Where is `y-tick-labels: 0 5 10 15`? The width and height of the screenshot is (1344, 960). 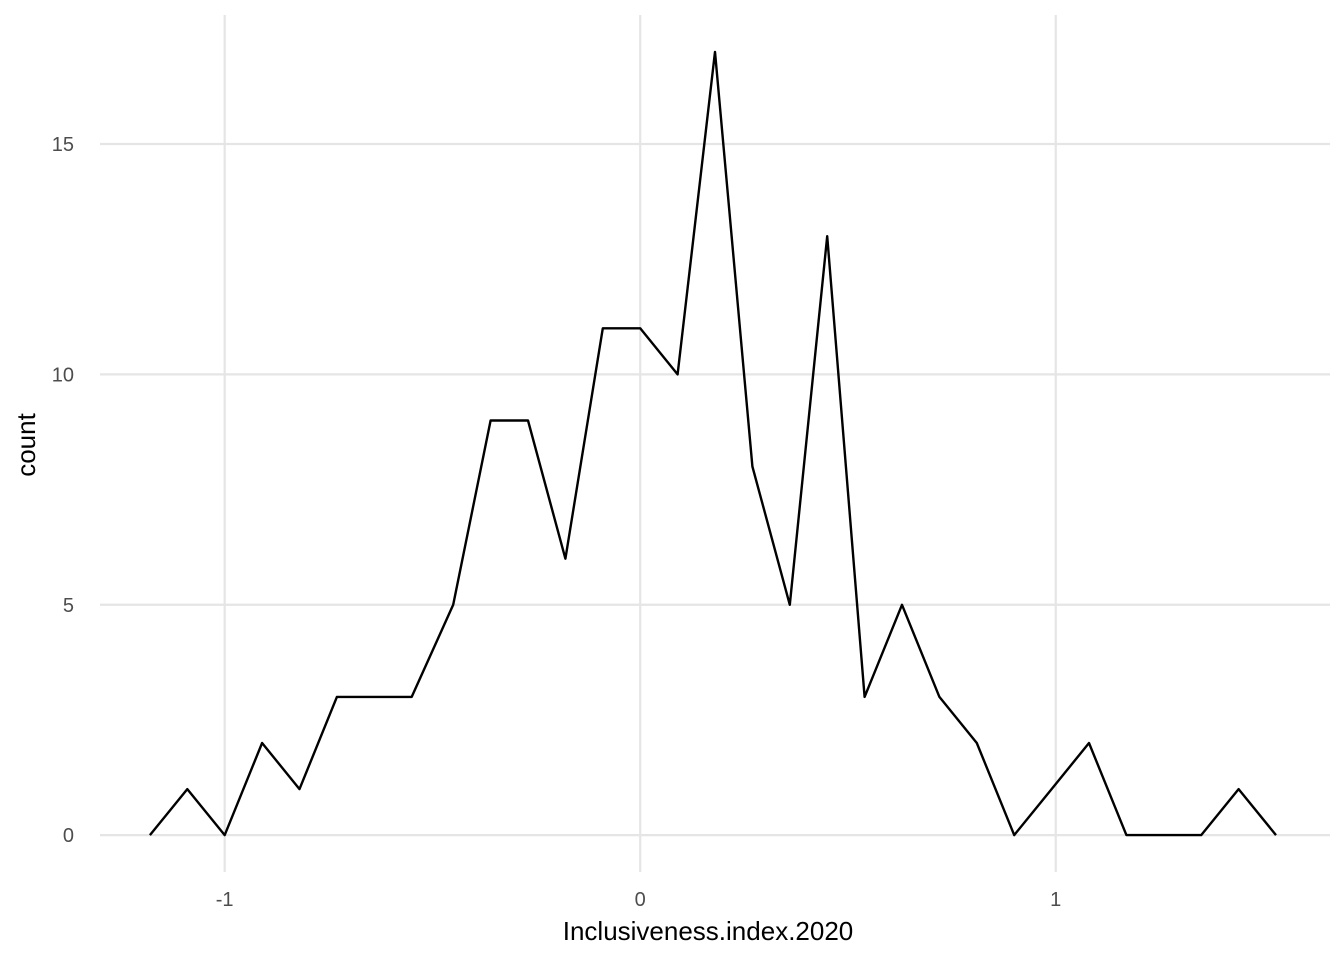 y-tick-labels: 0 5 10 15 is located at coordinates (63, 490).